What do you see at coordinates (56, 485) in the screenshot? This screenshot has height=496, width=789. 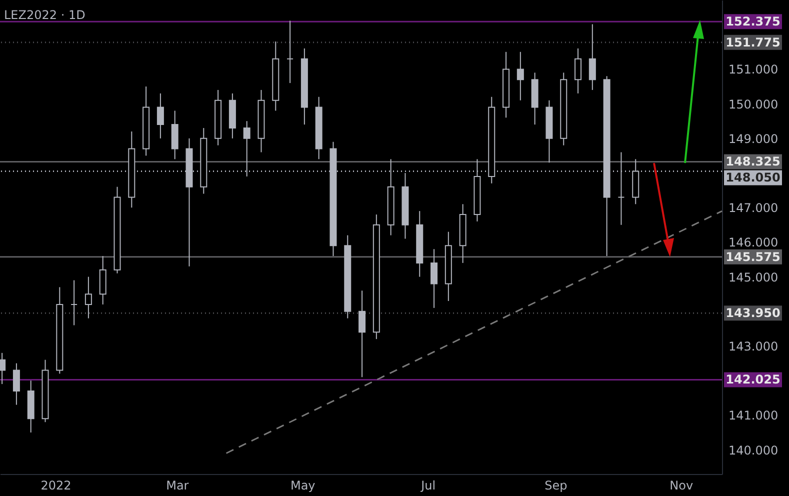 I see `x-tick-label: 2022` at bounding box center [56, 485].